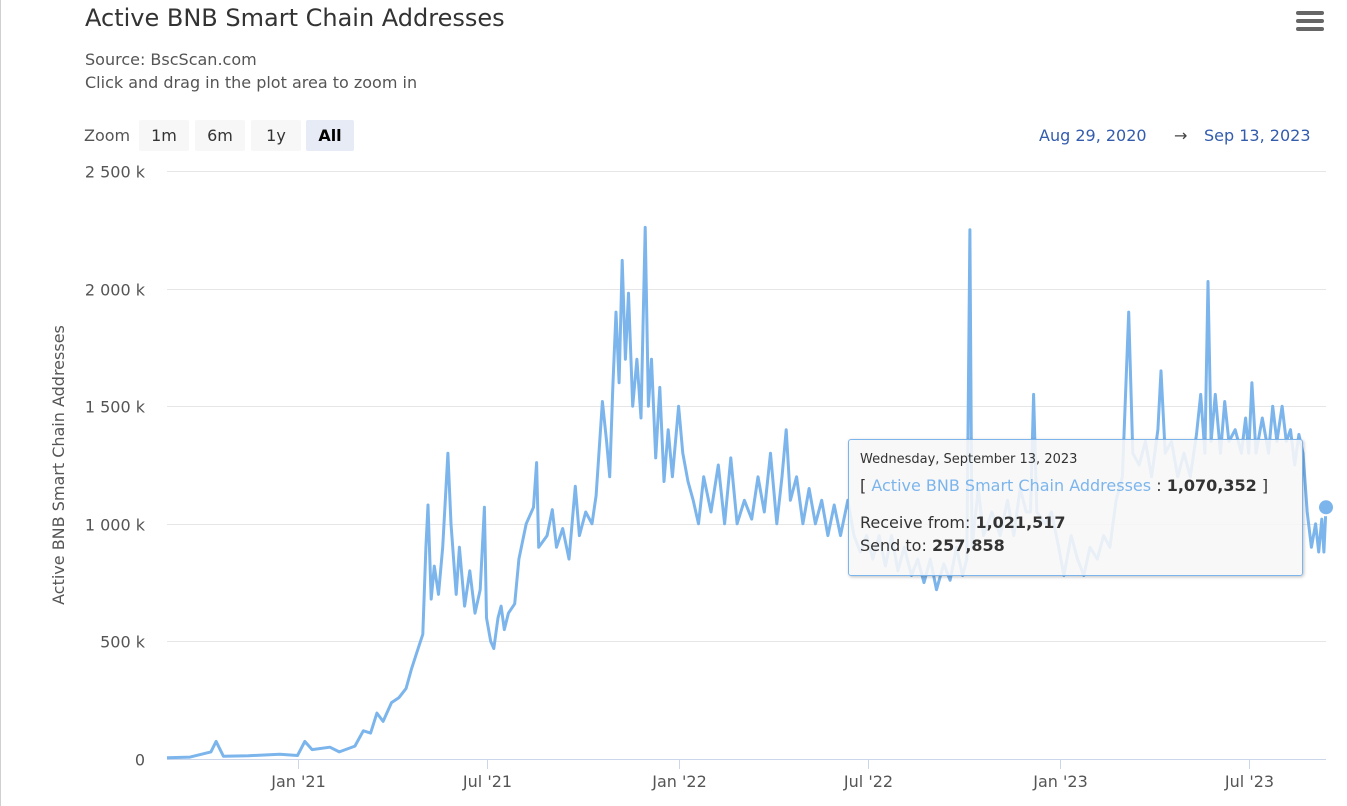 This screenshot has height=806, width=1347. Describe the element at coordinates (115, 290) in the screenshot. I see `y-tick-label: 2 000 k` at that location.